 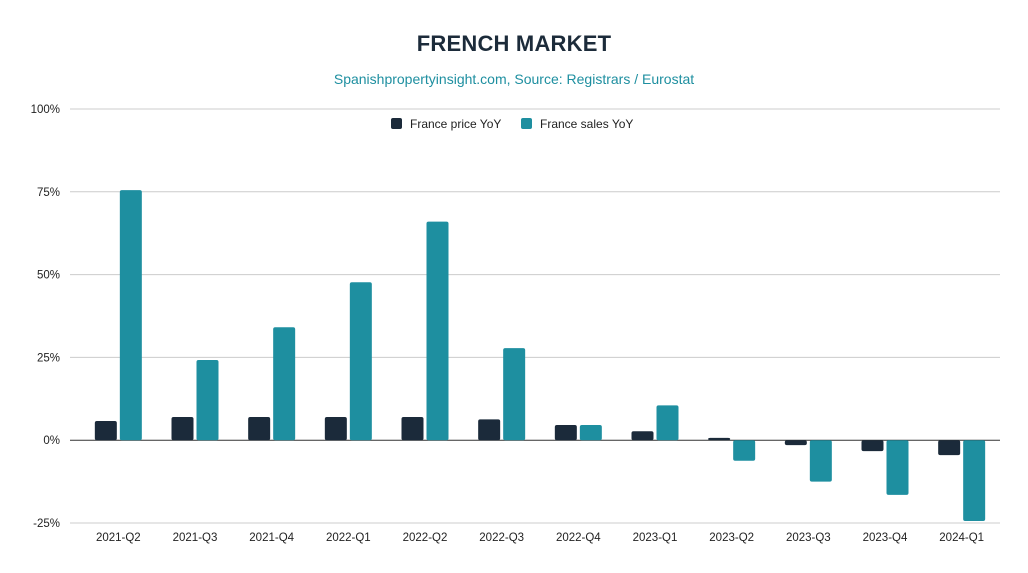 I want to click on y-tick-label: -25%, so click(x=46, y=524).